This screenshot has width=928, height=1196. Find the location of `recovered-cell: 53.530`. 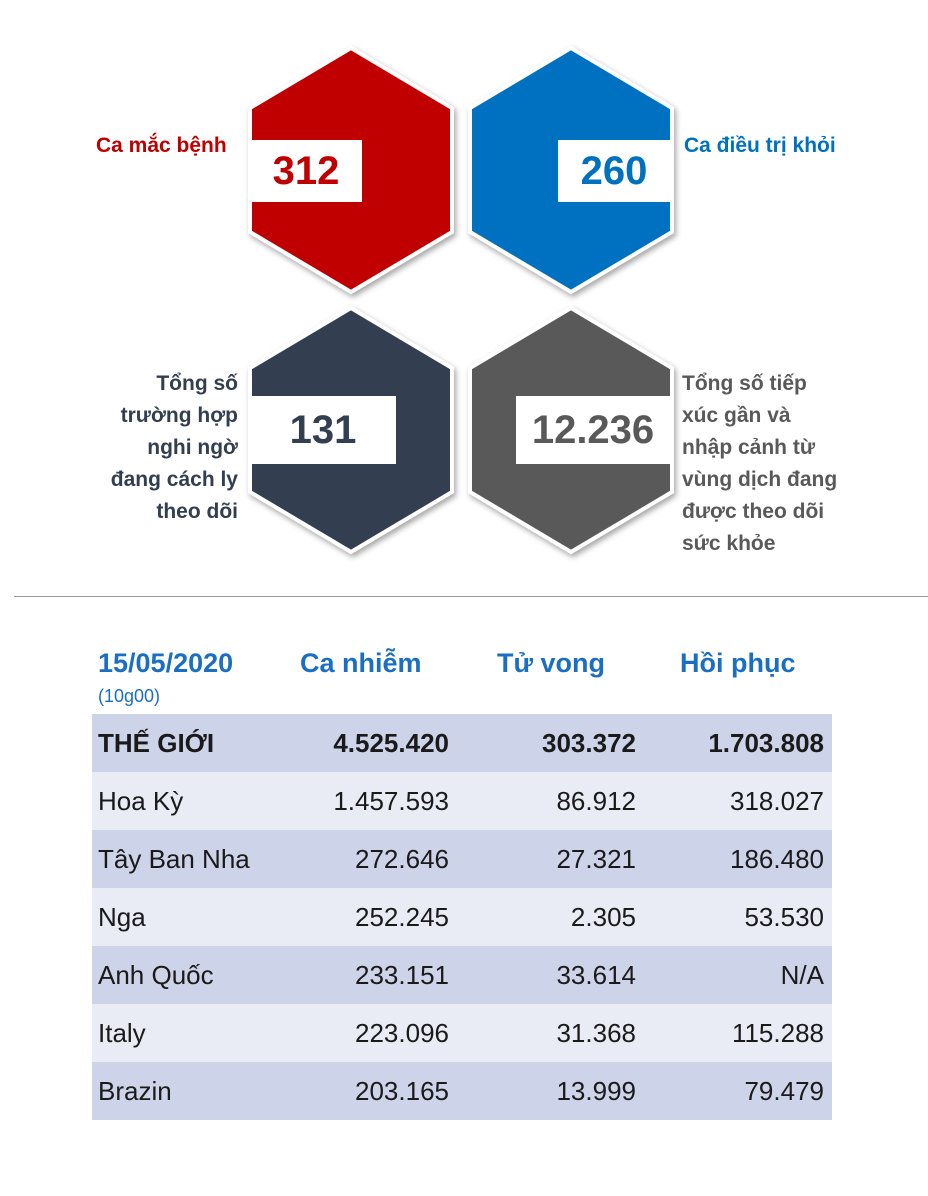

recovered-cell: 53.530 is located at coordinates (784, 917).